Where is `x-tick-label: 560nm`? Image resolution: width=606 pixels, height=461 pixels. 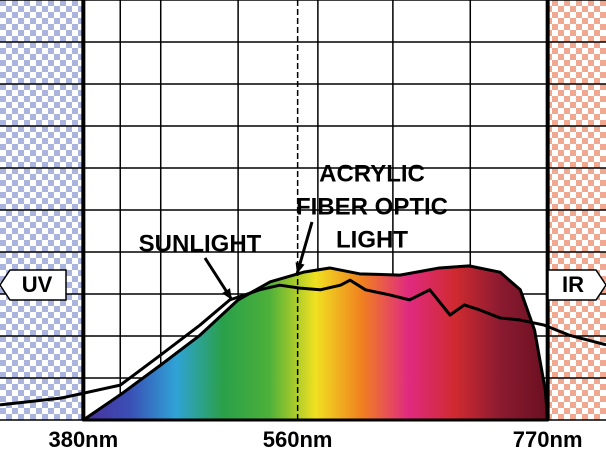 x-tick-label: 560nm is located at coordinates (298, 439).